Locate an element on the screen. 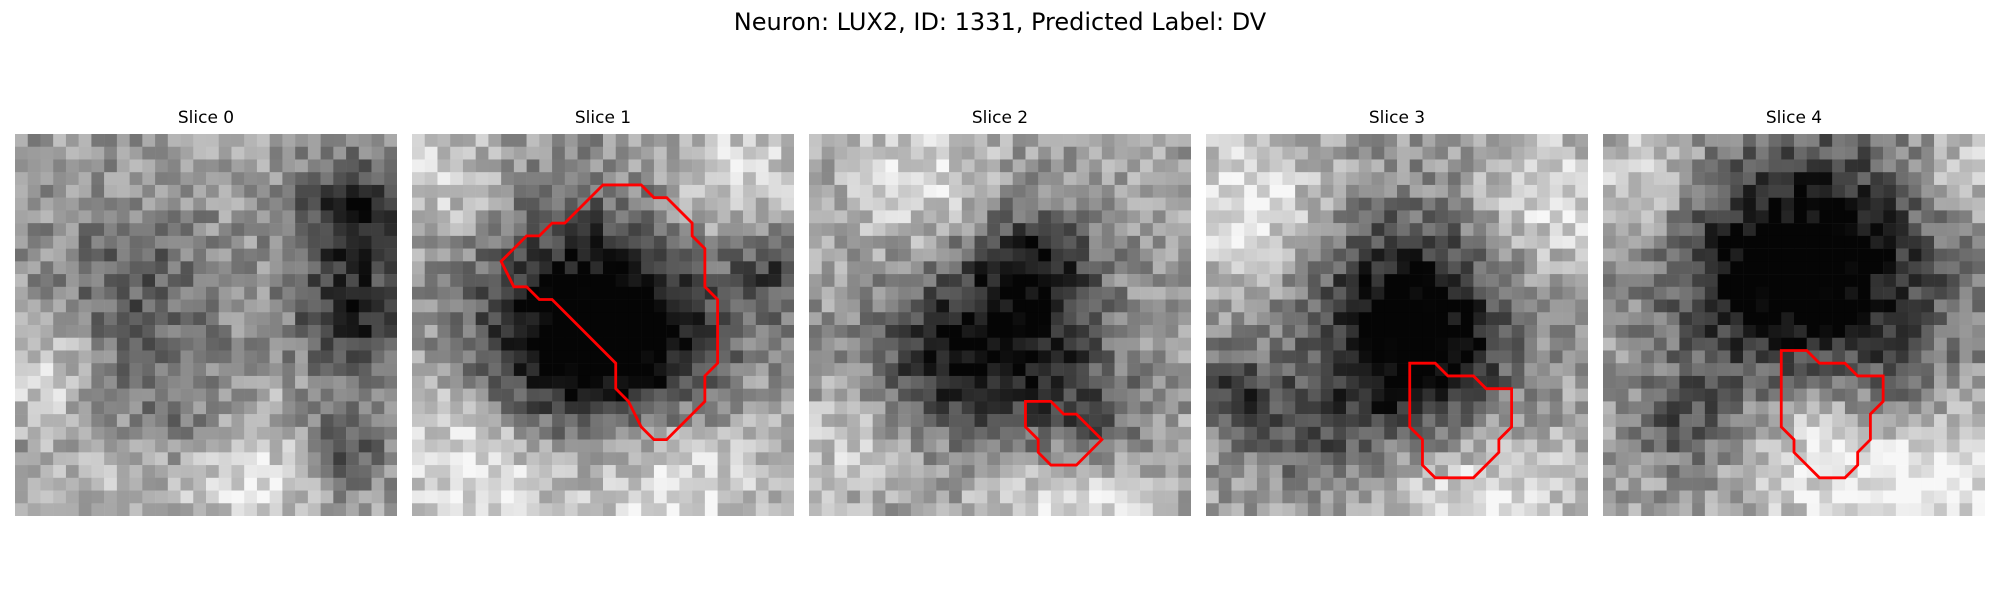 Image resolution: width=2000 pixels, height=600 pixels. slice-panel-2: Slice 2 is located at coordinates (1000, 310).